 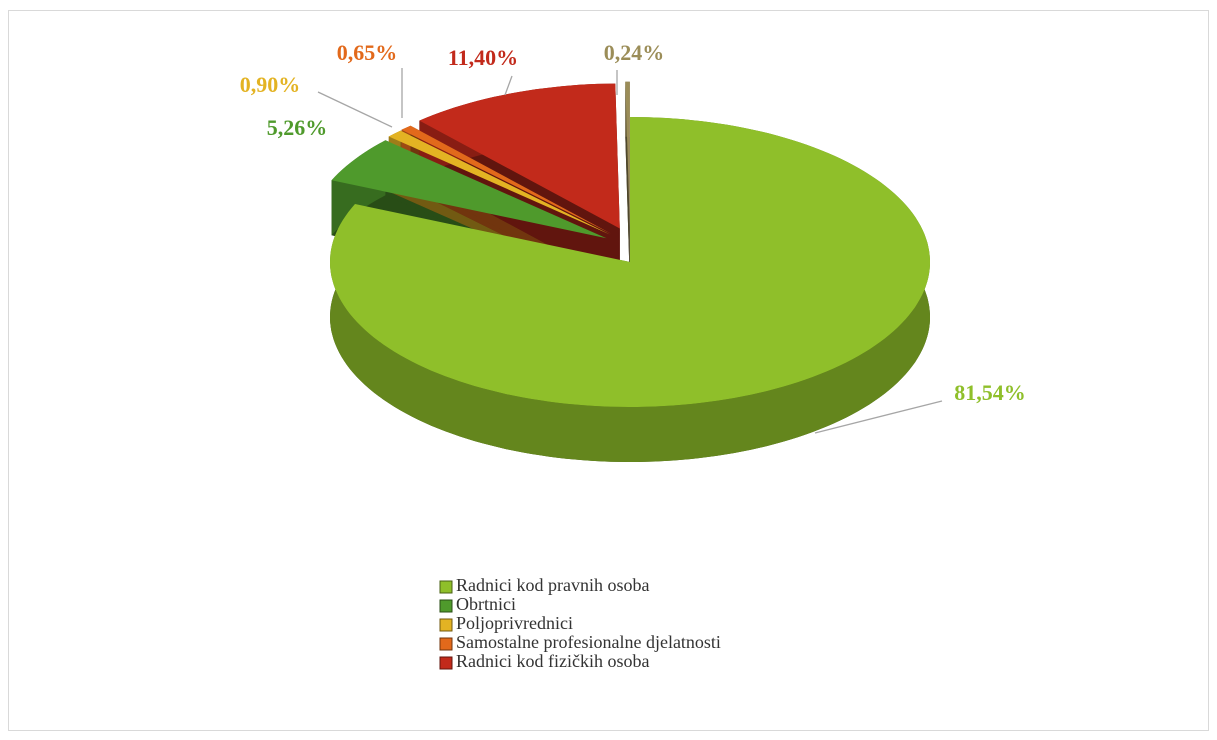 I want to click on data-label: 0,90%, so click(x=270, y=84).